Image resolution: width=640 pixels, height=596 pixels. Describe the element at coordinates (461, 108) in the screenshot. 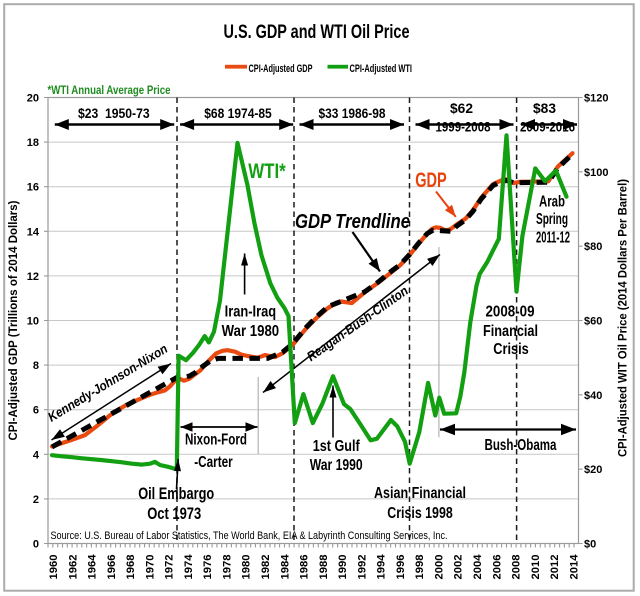

I see `svg-text: $62` at that location.